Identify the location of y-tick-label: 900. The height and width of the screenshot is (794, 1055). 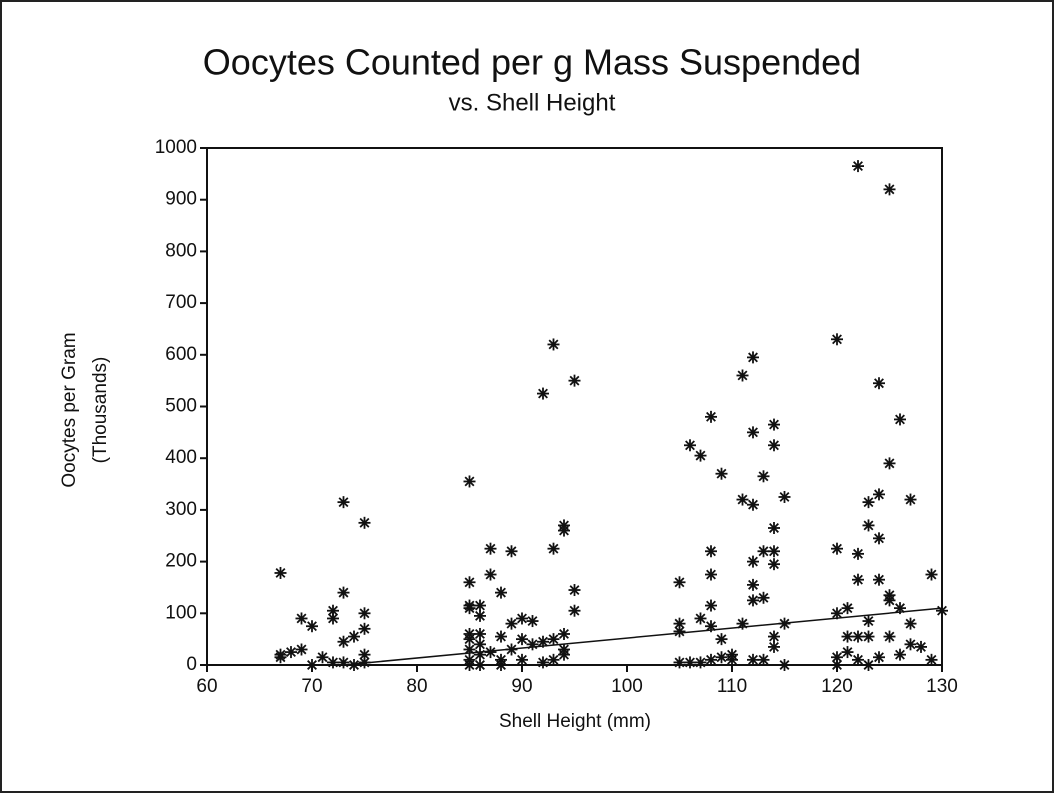
(181, 199).